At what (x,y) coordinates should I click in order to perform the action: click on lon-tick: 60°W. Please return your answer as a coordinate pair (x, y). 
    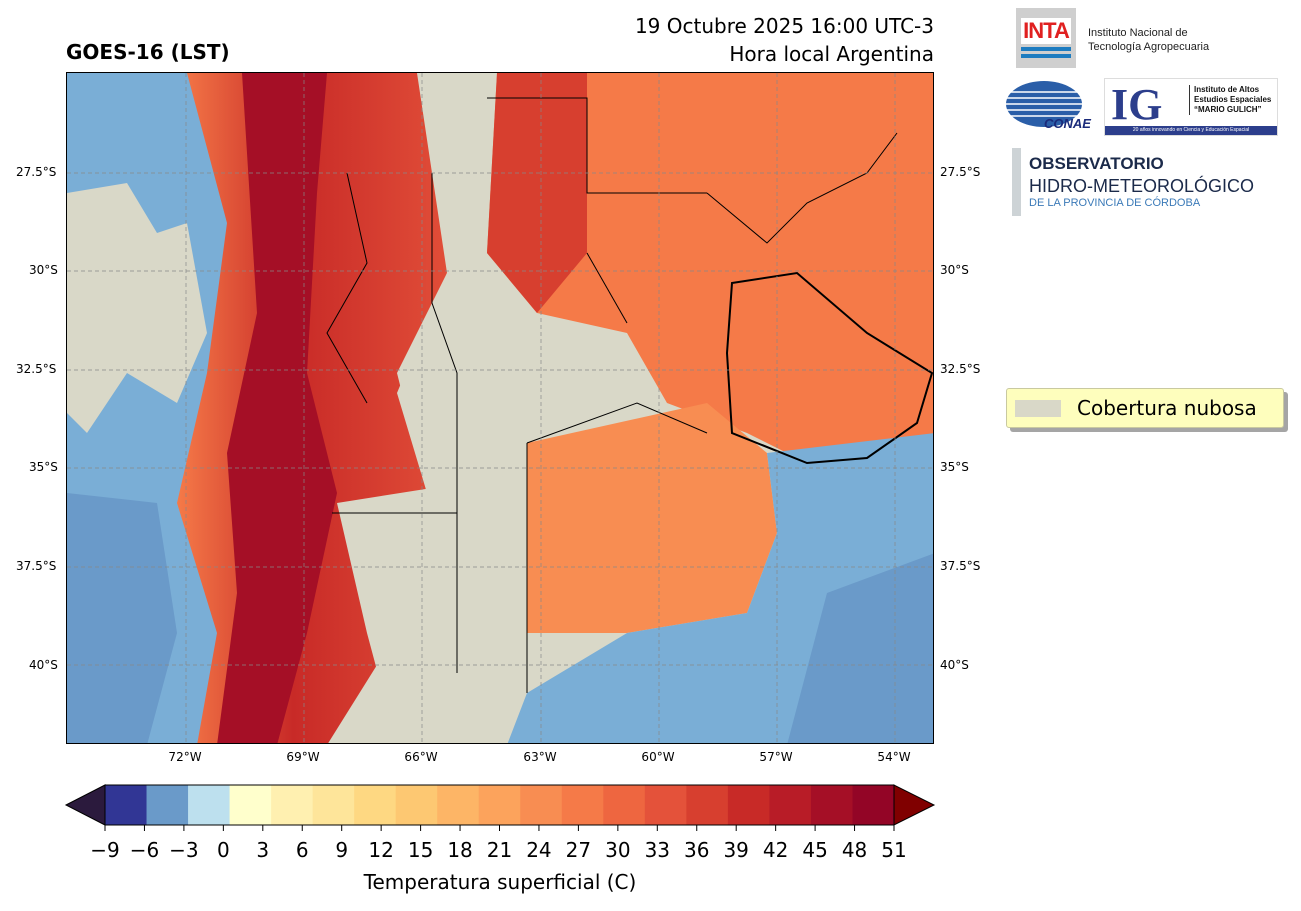
    Looking at the image, I should click on (658, 757).